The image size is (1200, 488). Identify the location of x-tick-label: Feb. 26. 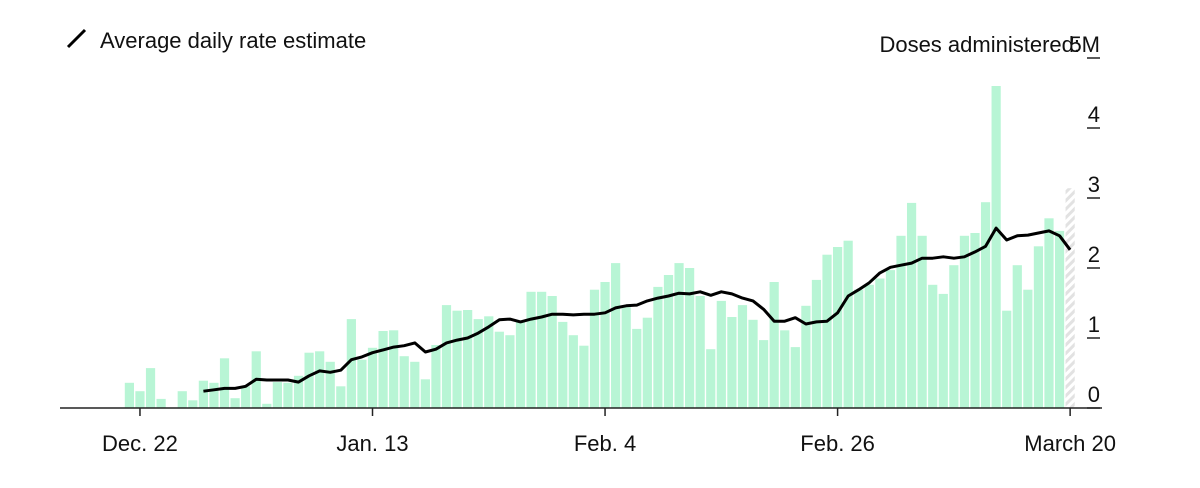
(837, 443).